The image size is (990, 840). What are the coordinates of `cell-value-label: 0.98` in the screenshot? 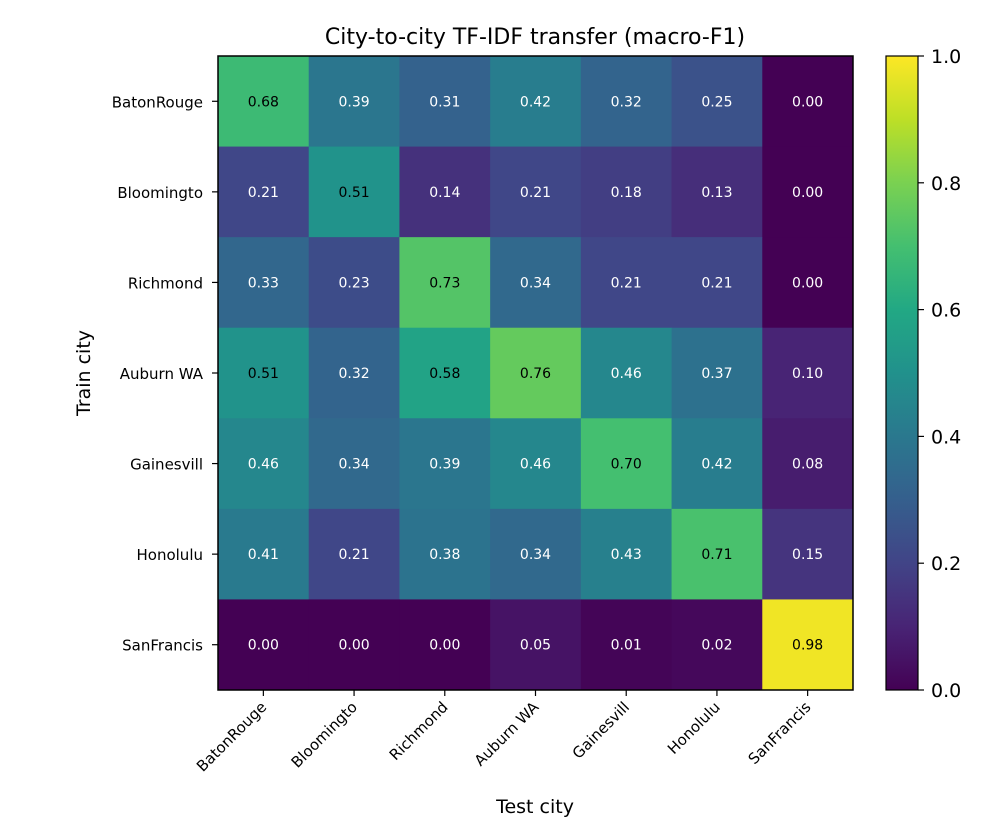 It's located at (807, 646).